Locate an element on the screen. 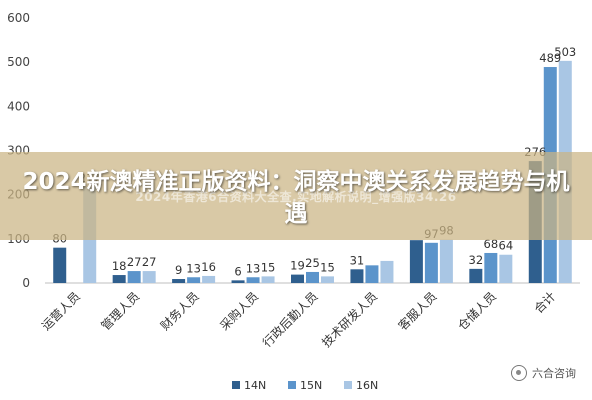 This screenshot has width=592, height=400. banner-title: 2024新澳精准正版资料：洞察中澳关系发展趋势与机遇 is located at coordinates (296, 198).